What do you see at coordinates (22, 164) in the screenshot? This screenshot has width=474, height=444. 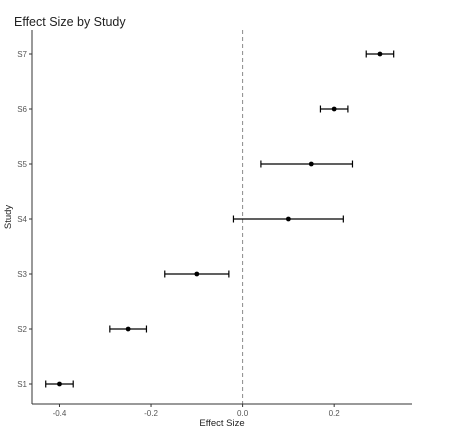 I see `y-tick-label: S5` at bounding box center [22, 164].